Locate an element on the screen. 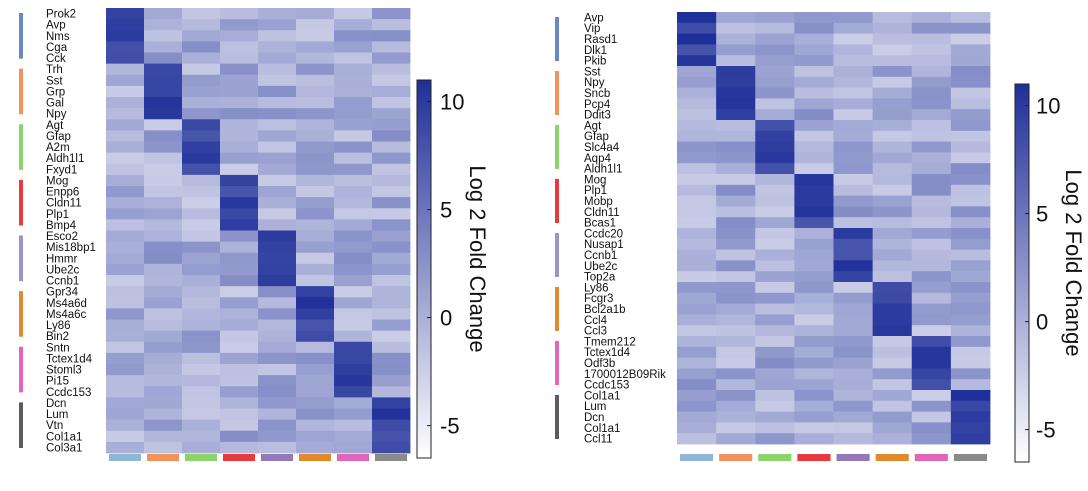 The image size is (1088, 491). gene-label: Sst is located at coordinates (54, 81).